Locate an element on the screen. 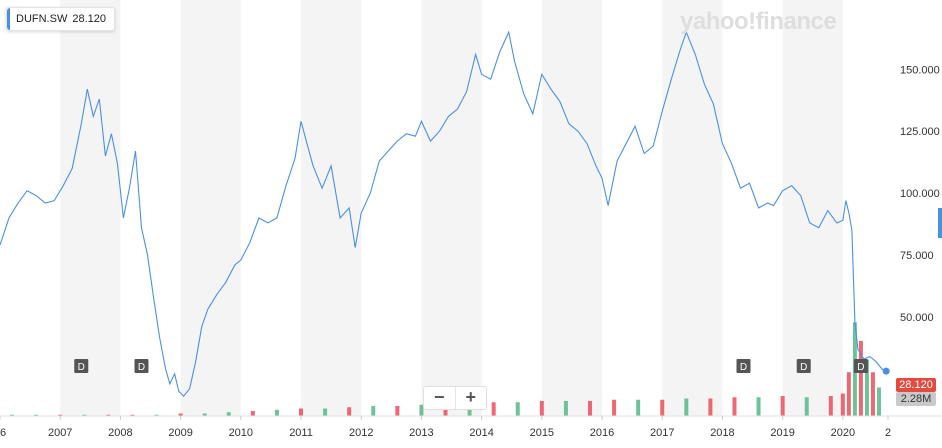 This screenshot has height=448, width=942. x-tick-label: 2015 is located at coordinates (542, 433).